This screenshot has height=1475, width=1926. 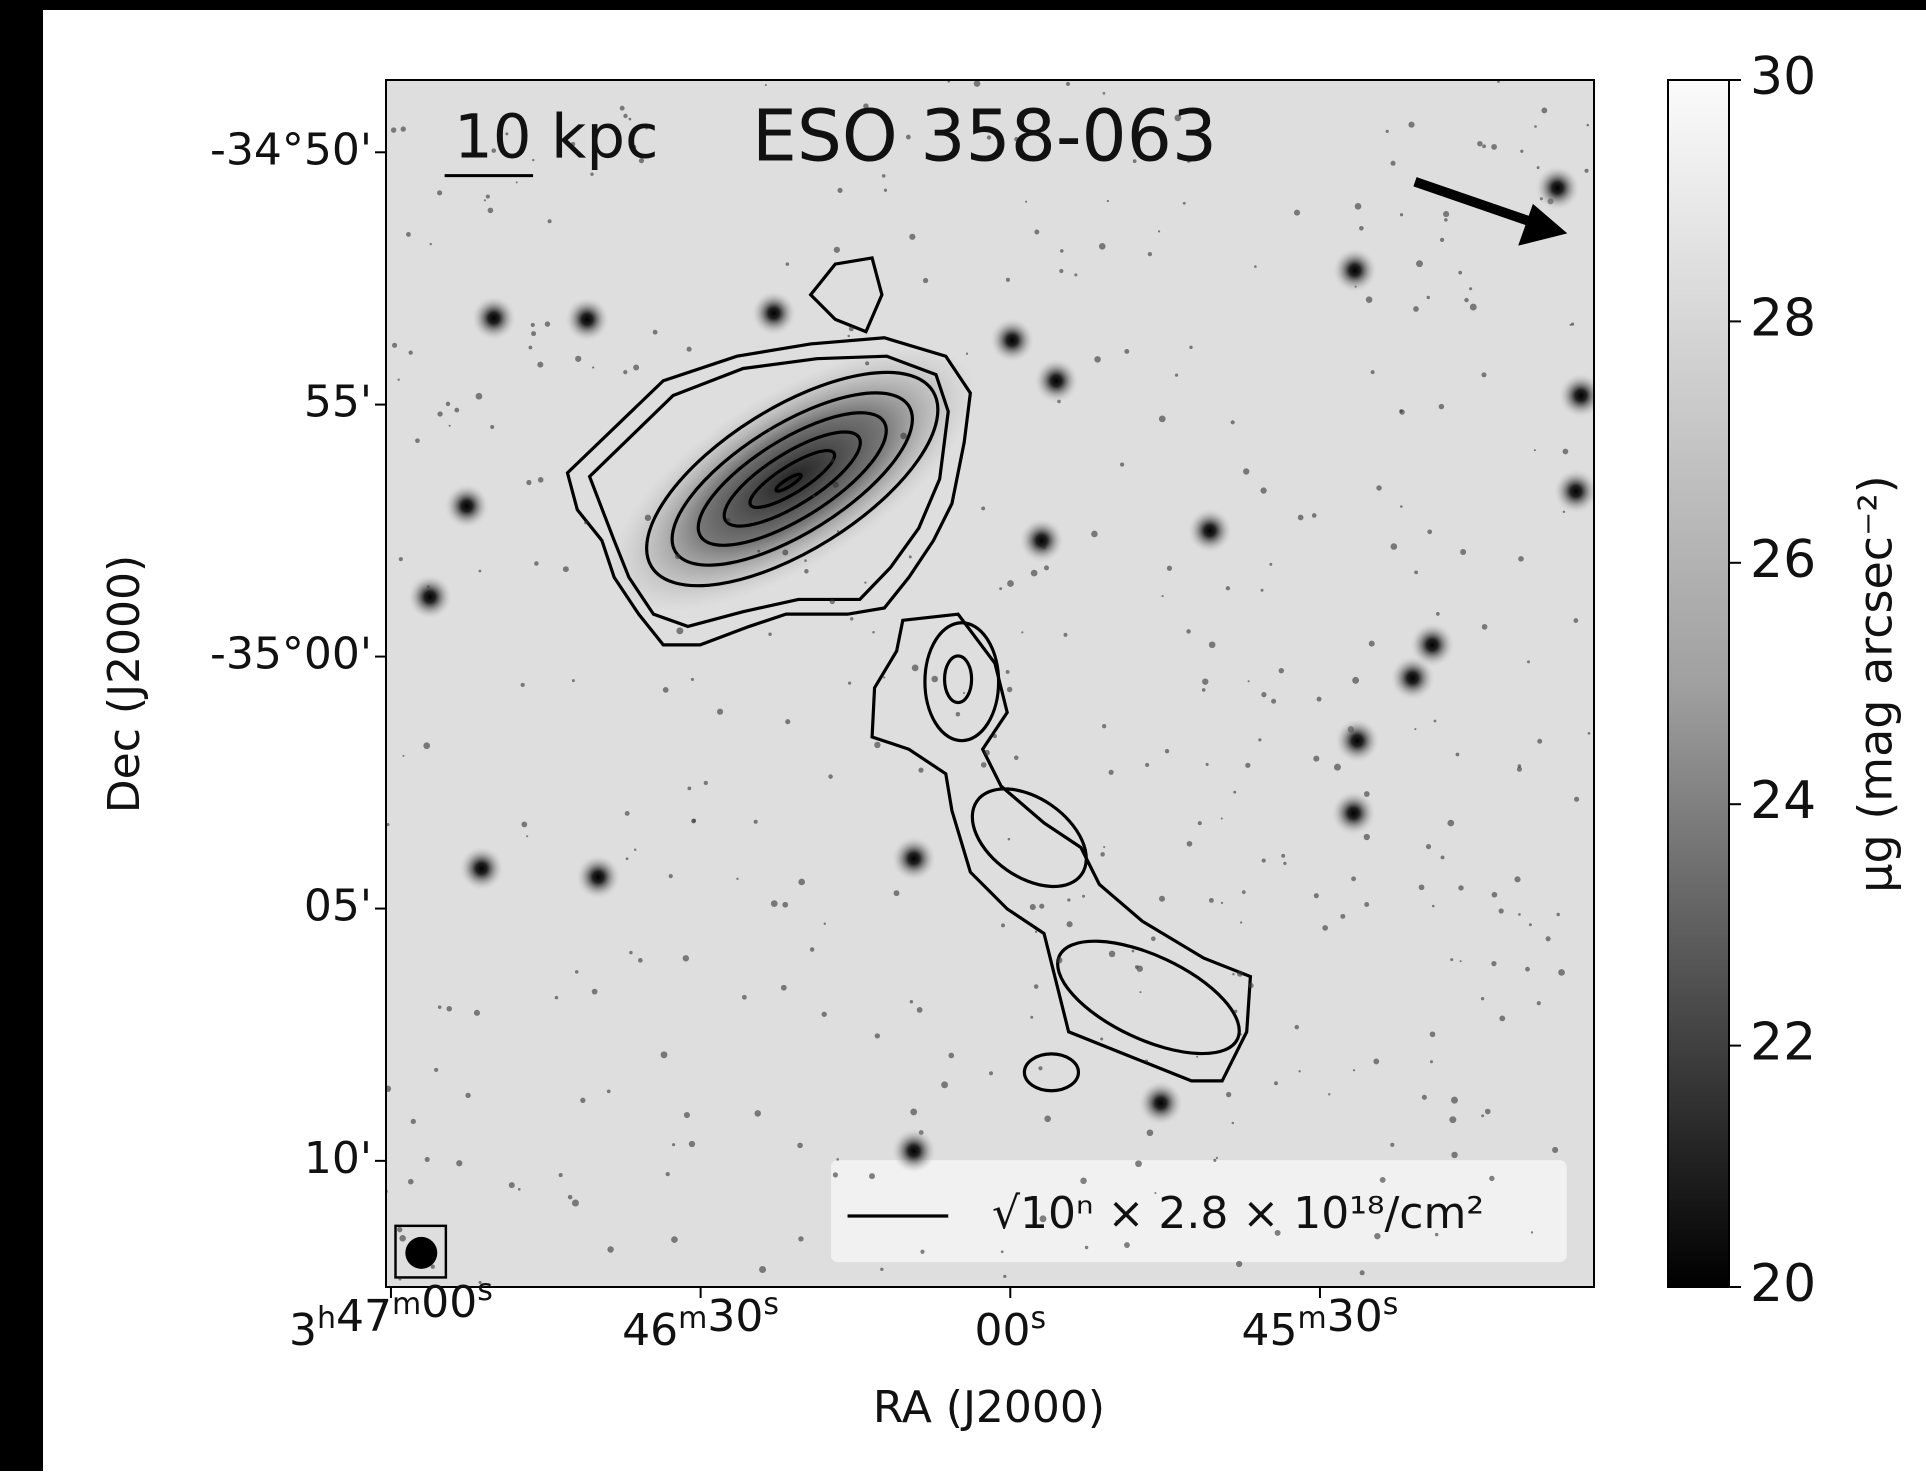 What do you see at coordinates (989, 1407) in the screenshot?
I see `x-axis-label: RA (J2000)` at bounding box center [989, 1407].